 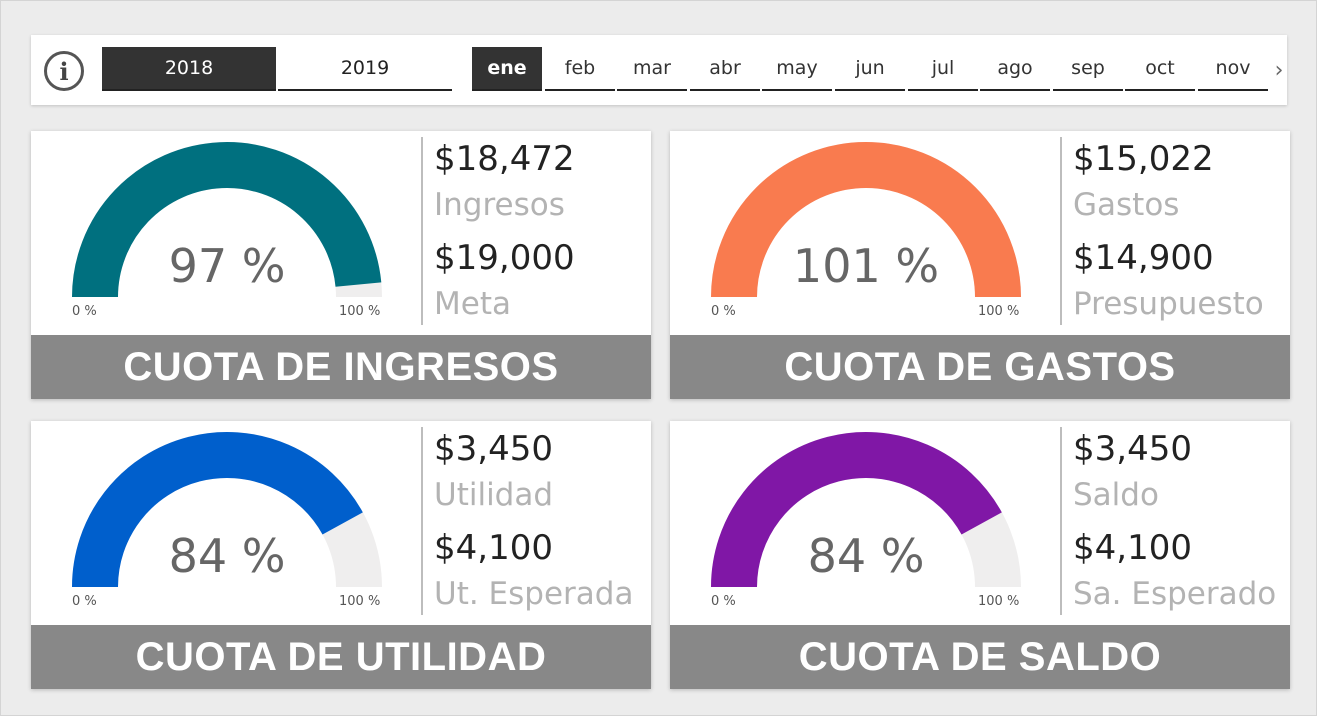 I want to click on month-slicer-sep: sep, so click(x=1088, y=69).